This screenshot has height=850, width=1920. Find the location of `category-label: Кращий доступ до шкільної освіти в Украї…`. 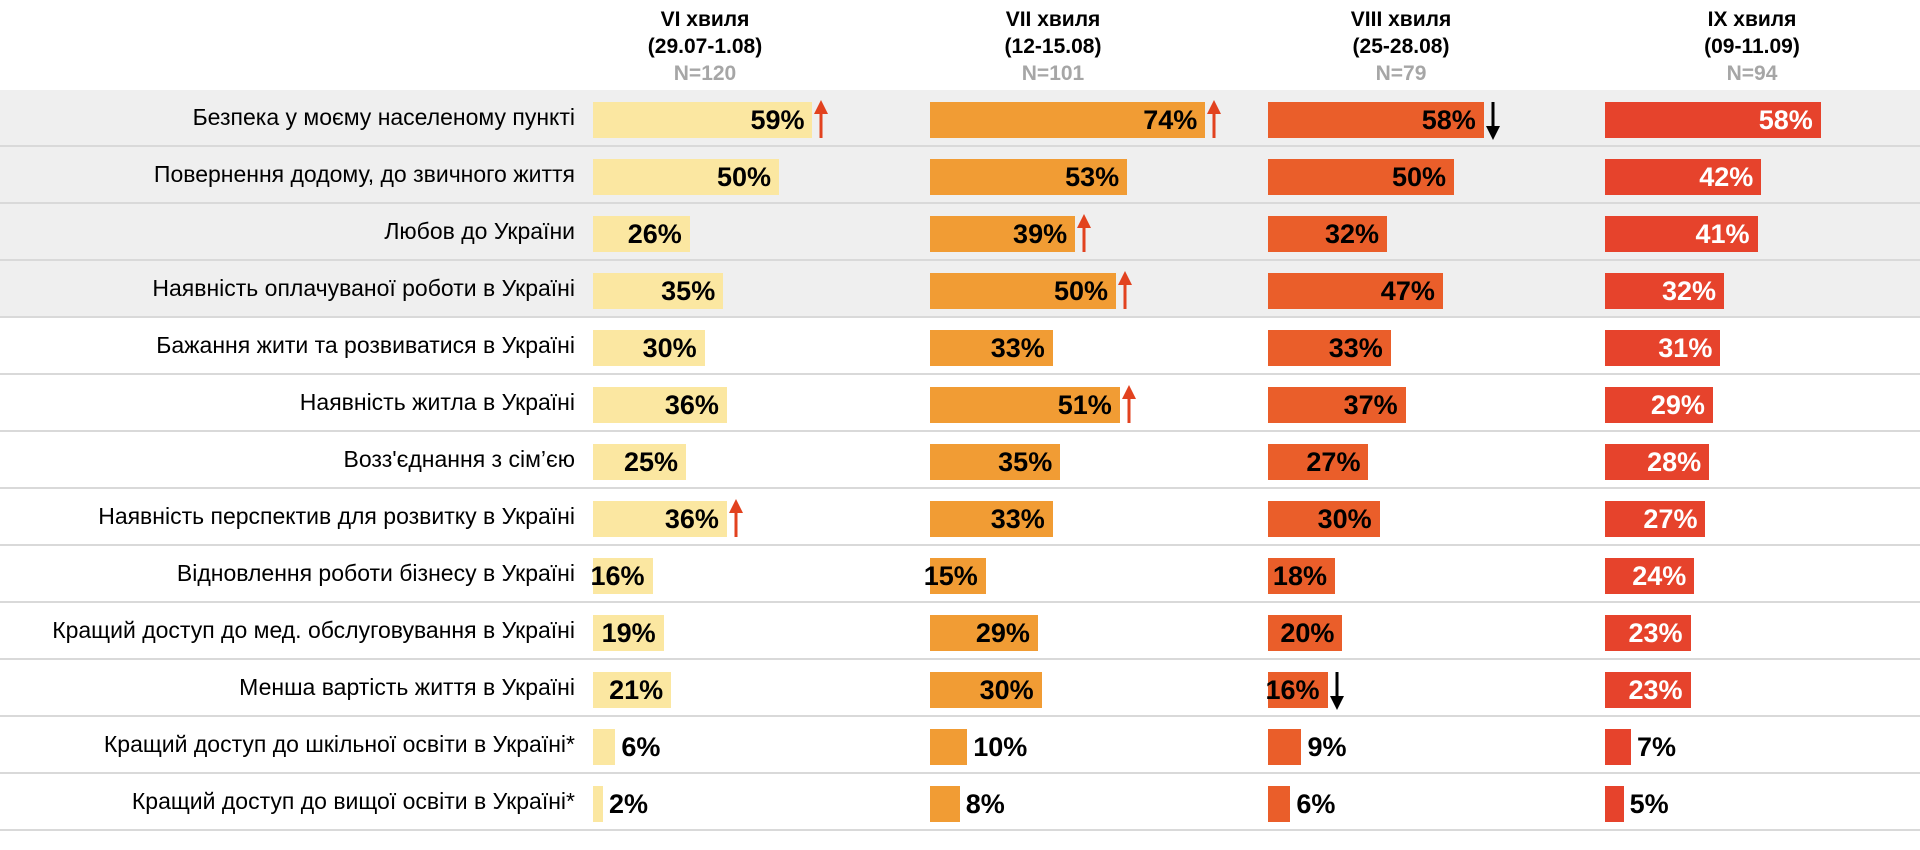

category-label: Кращий доступ до шкільної освіти в Украї… is located at coordinates (339, 744).